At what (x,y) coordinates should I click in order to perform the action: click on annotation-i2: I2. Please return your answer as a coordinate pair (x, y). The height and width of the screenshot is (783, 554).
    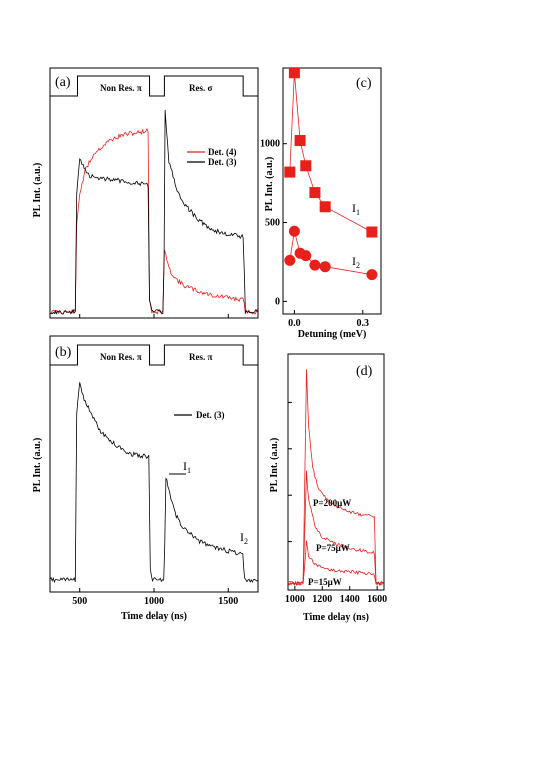
    Looking at the image, I should click on (244, 538).